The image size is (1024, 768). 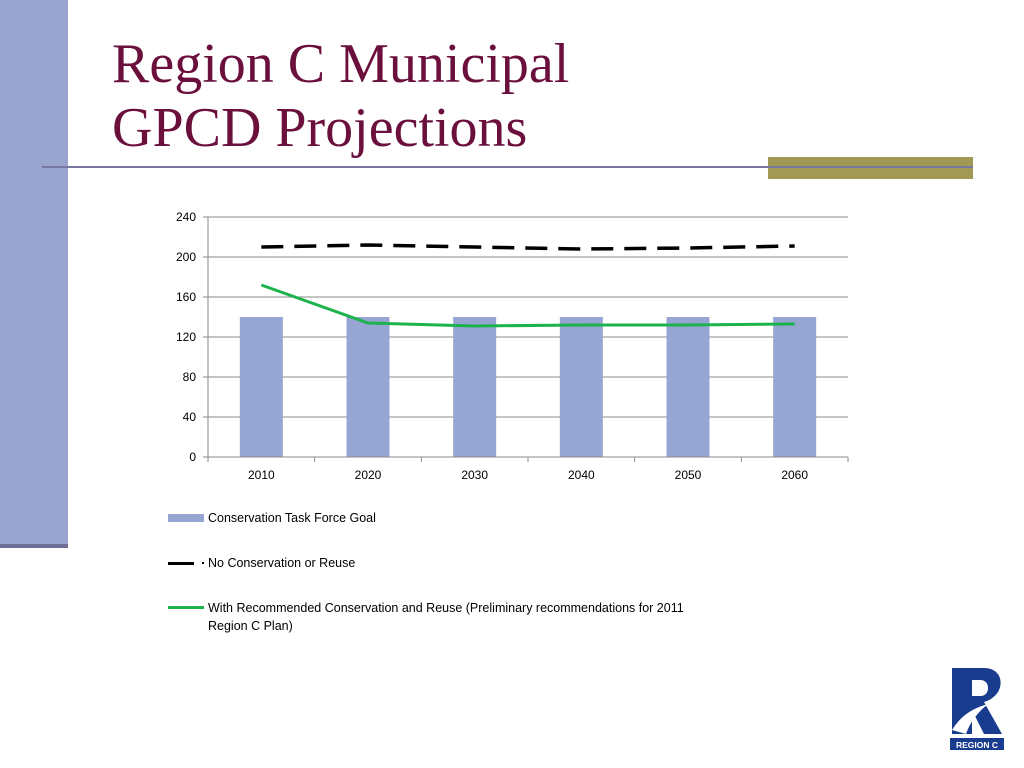 I want to click on legend-swatch-green-line, so click(x=186, y=607).